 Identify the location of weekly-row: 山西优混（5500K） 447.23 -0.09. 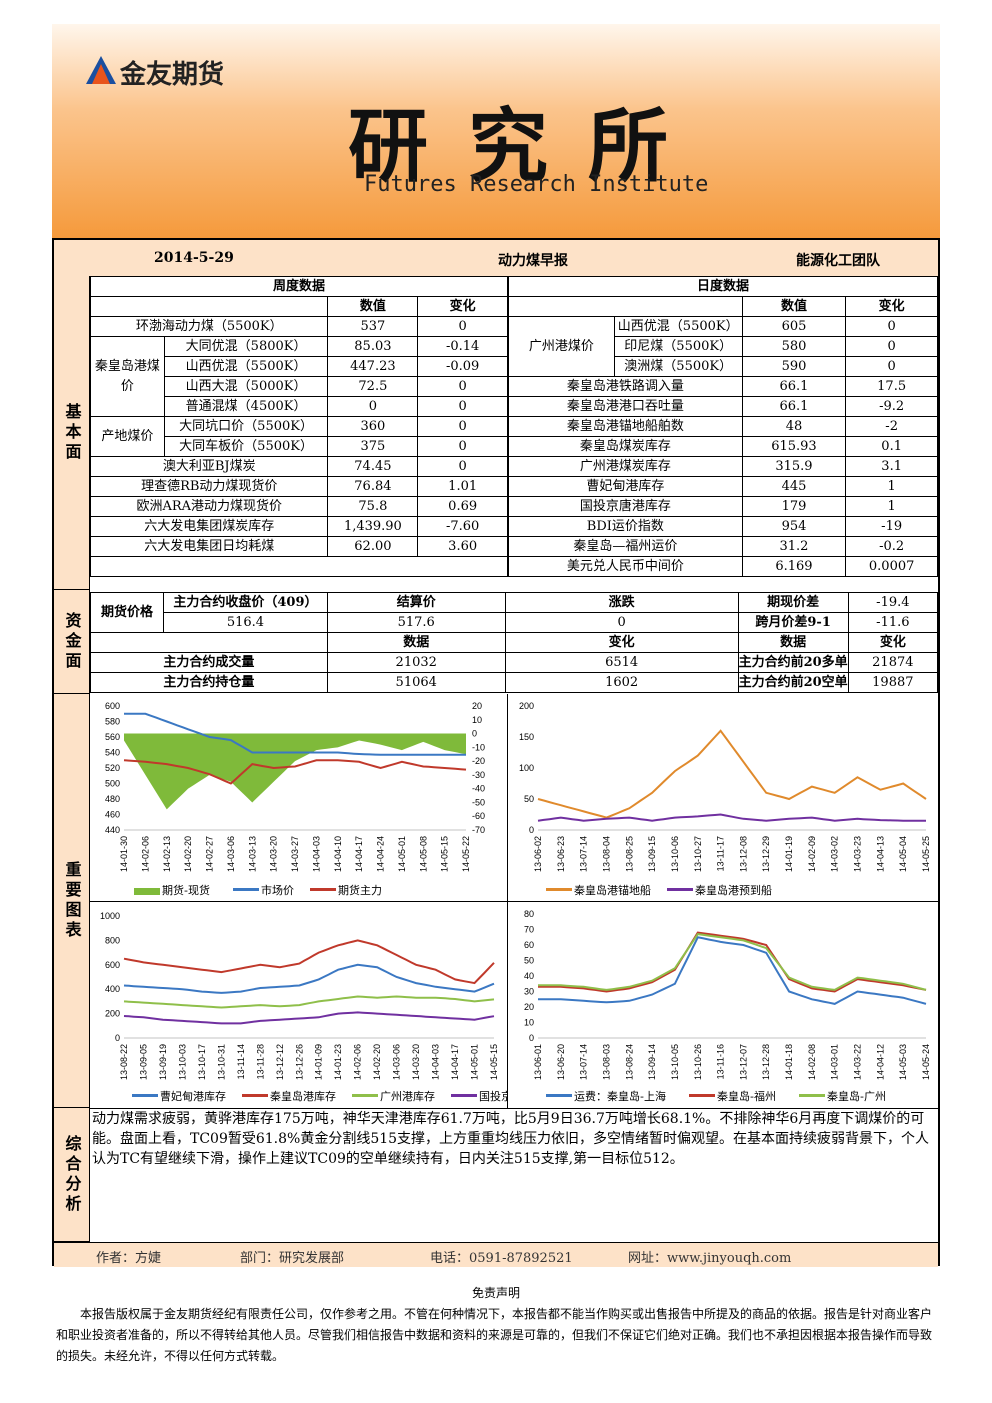
(299, 366).